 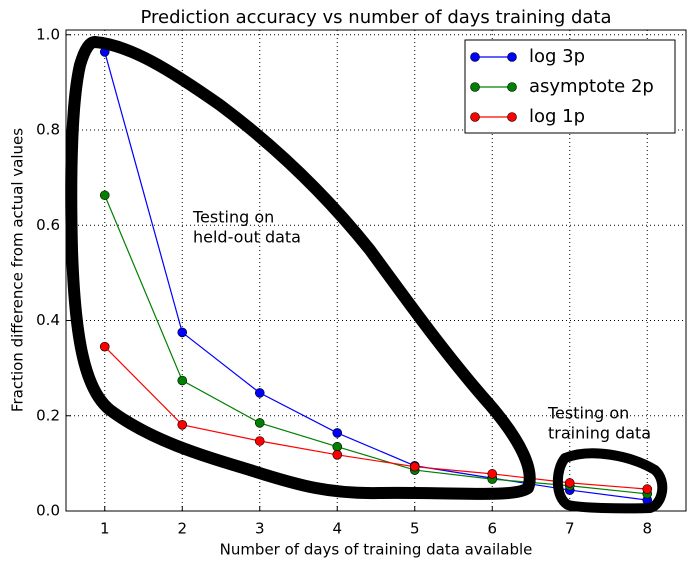 I want to click on y-tick-label: 0.8, so click(x=48, y=130).